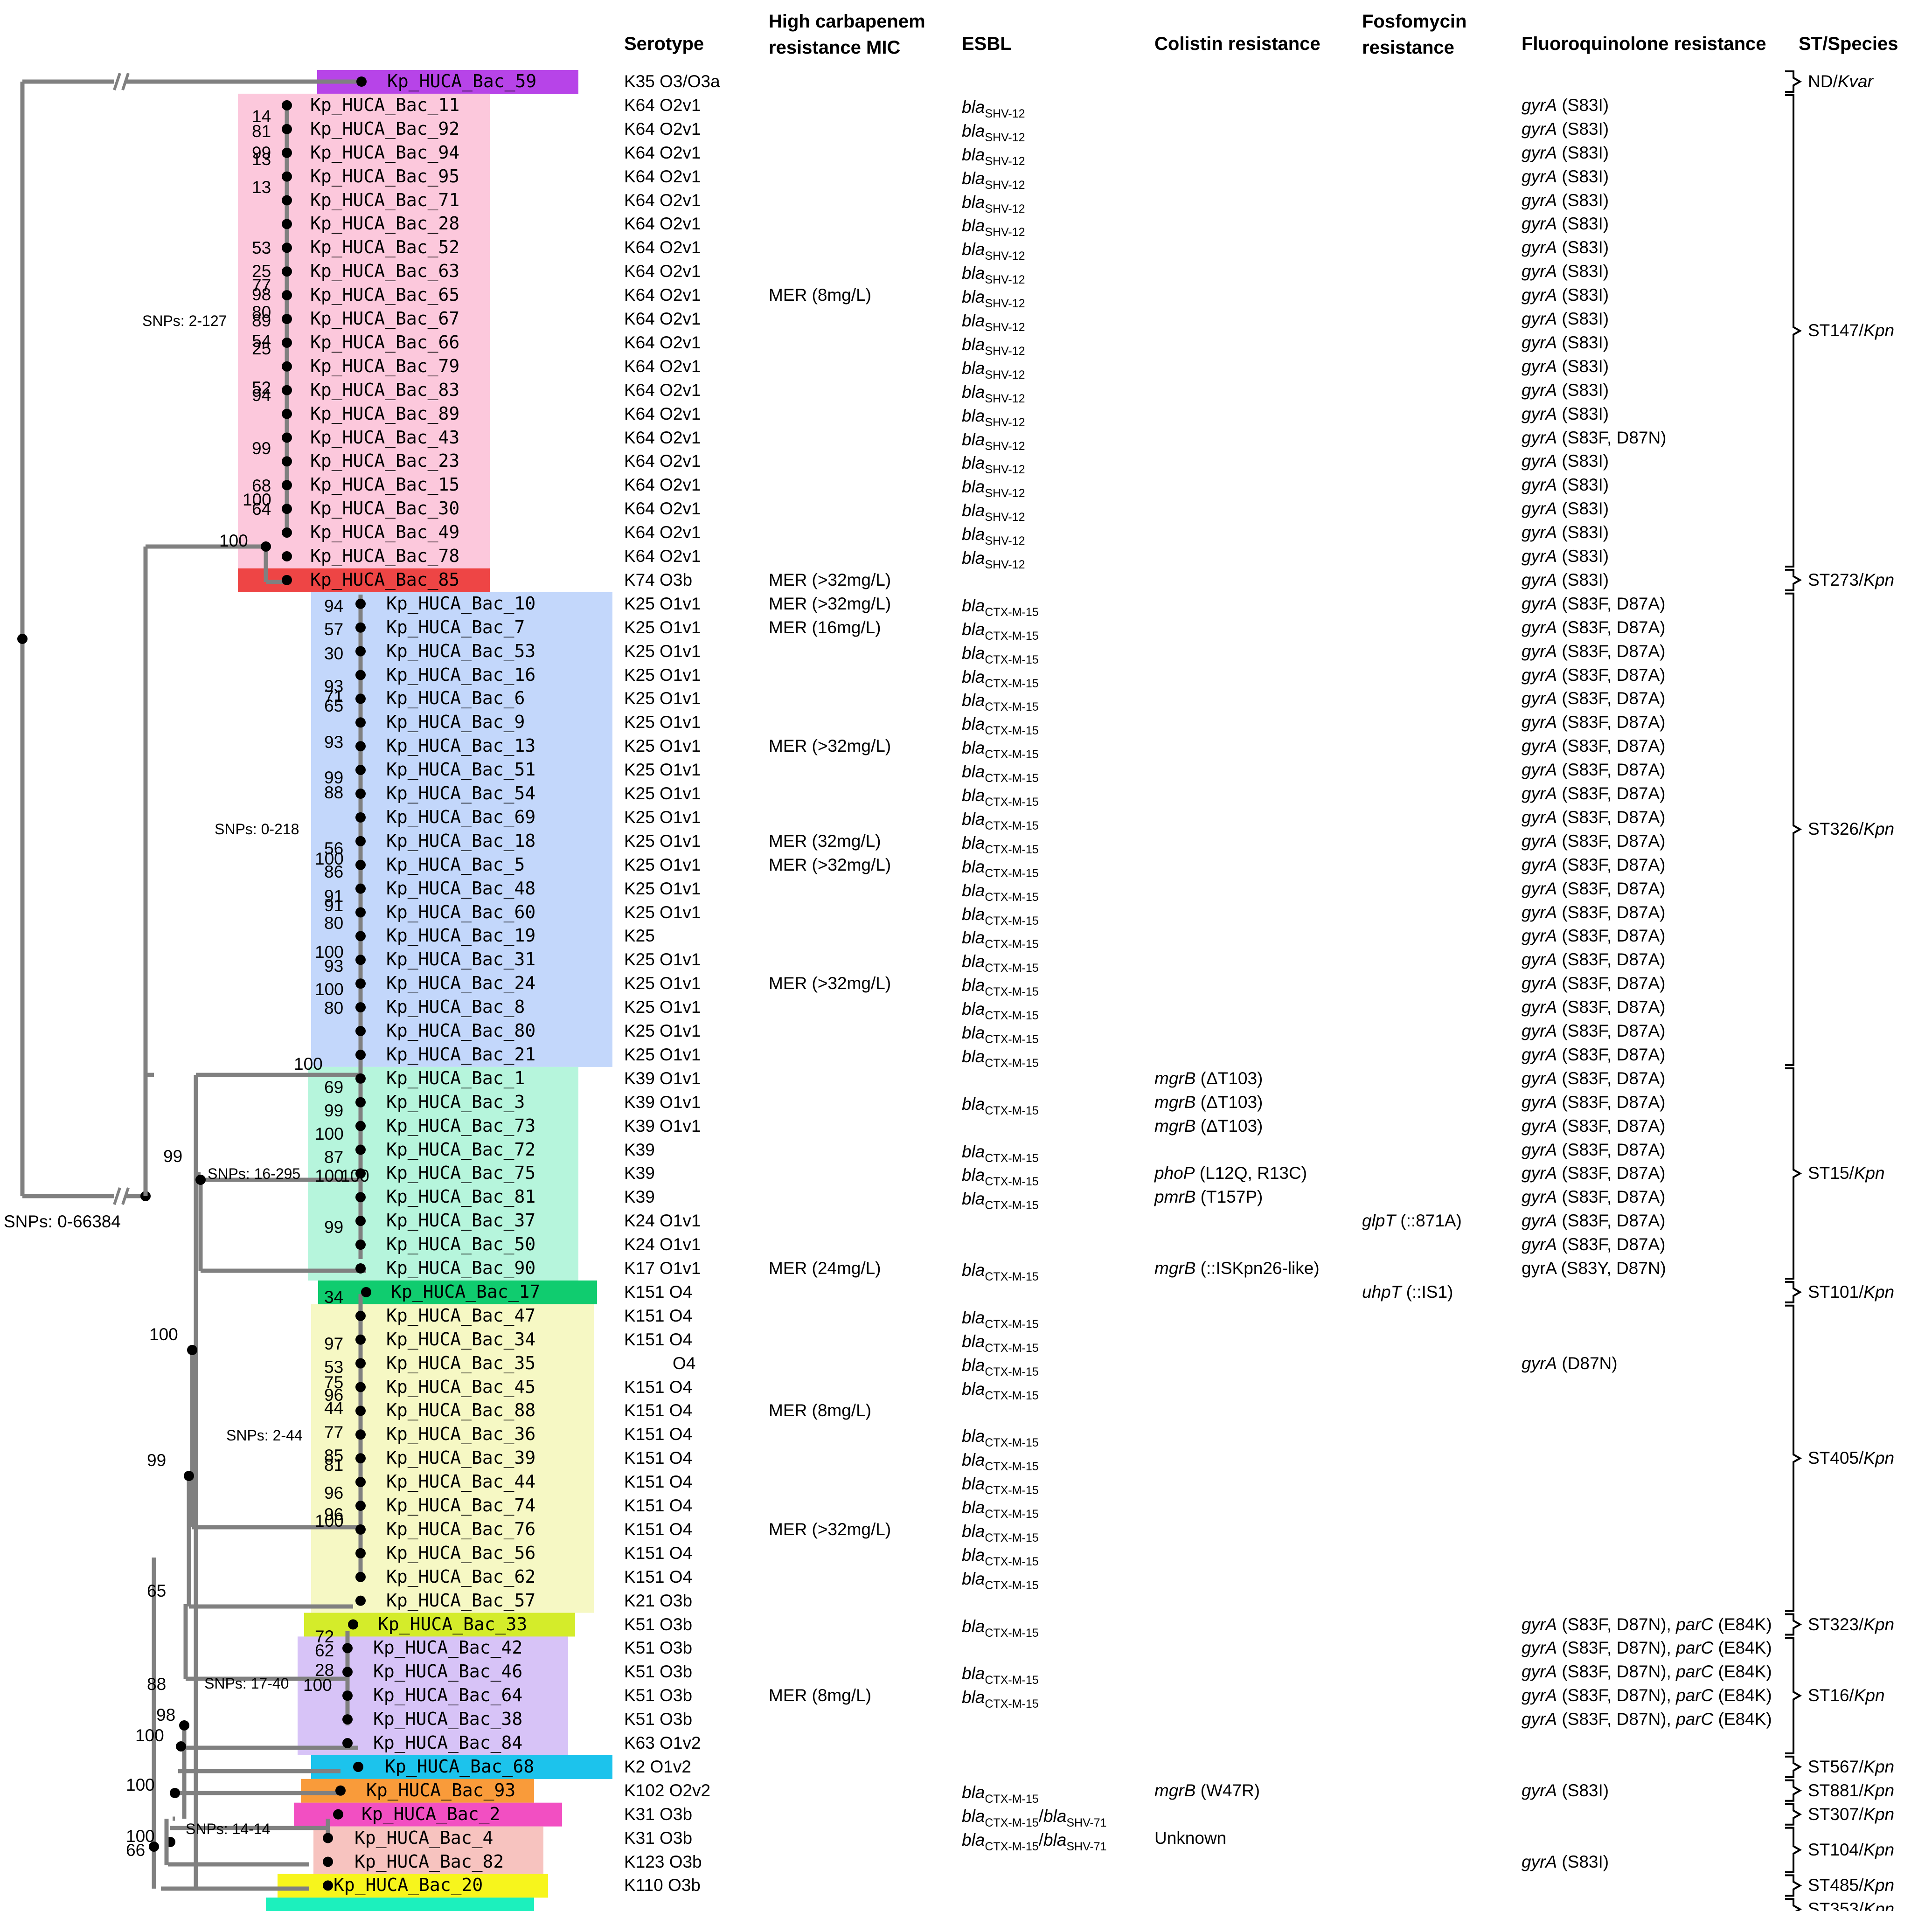 The image size is (1932, 1911). Describe the element at coordinates (1836, 579) in the screenshot. I see `st-type: ST273/` at that location.